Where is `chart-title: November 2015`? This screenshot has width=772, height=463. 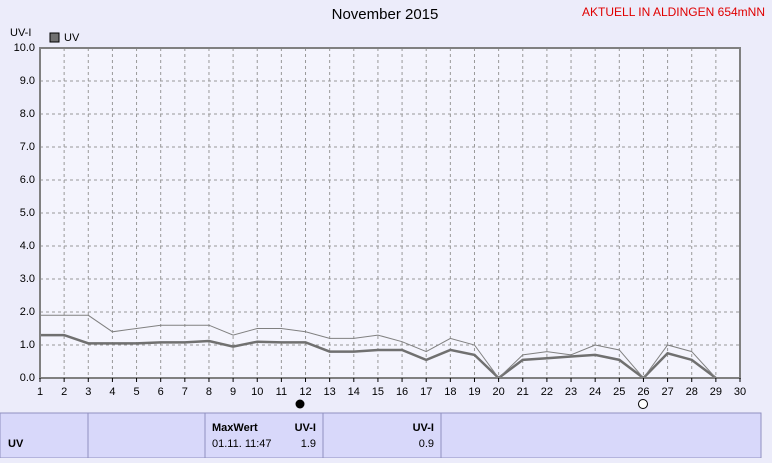
chart-title: November 2015 is located at coordinates (385, 14).